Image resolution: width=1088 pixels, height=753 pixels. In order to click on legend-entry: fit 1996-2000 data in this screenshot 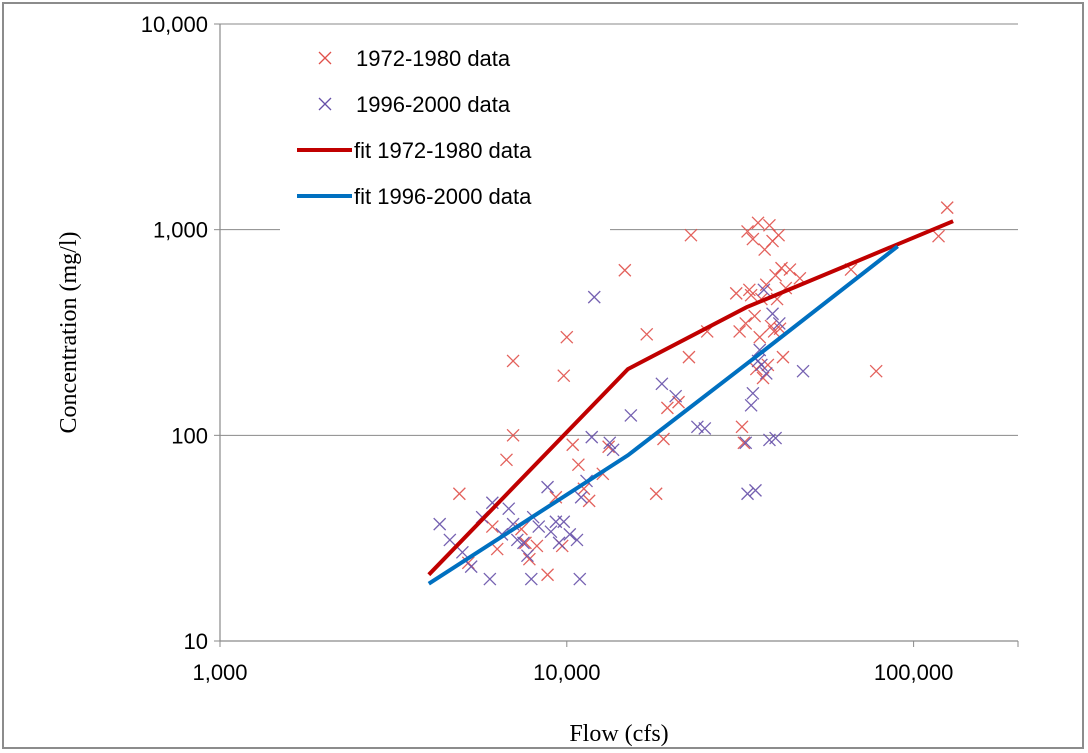, I will do `click(443, 196)`.